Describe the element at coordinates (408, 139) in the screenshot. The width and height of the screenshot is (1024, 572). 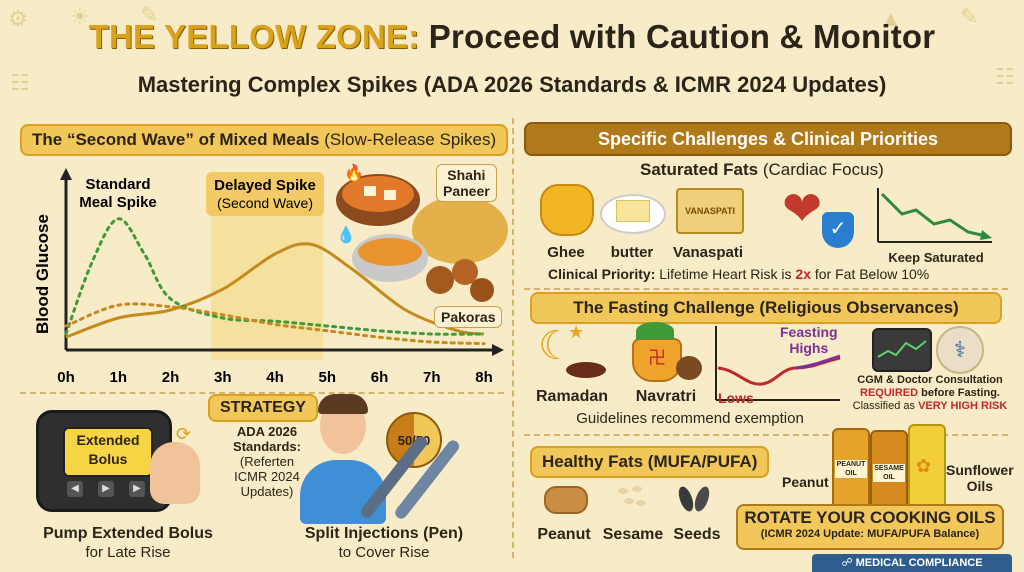
I see `banner-light: (Slow-Release Spikes)` at that location.